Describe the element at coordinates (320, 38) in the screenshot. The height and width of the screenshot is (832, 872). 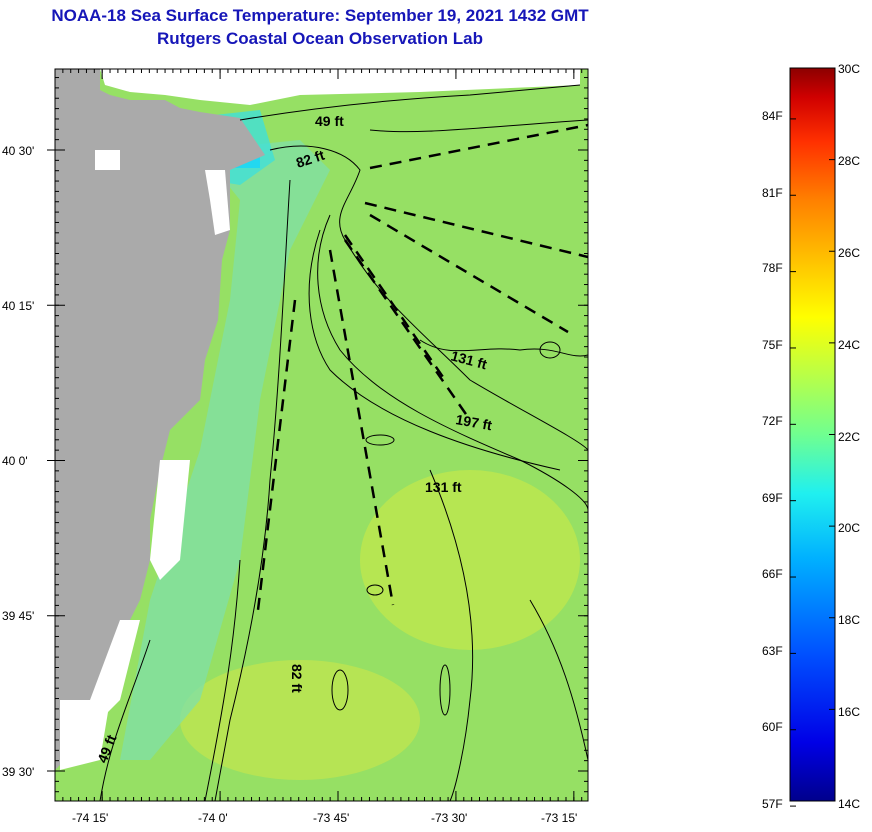
I see `map-subtitle: Rutgers Coastal Ocean Observation Lab` at that location.